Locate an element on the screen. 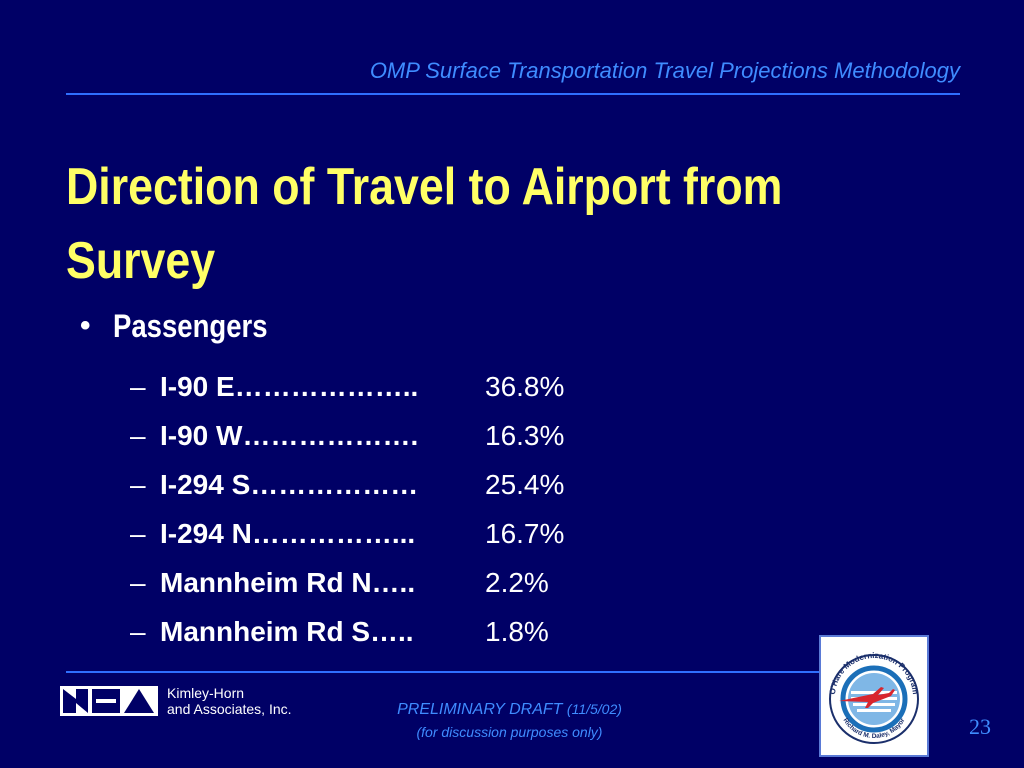  item-label: Mannheim Rd S….. is located at coordinates (287, 631).